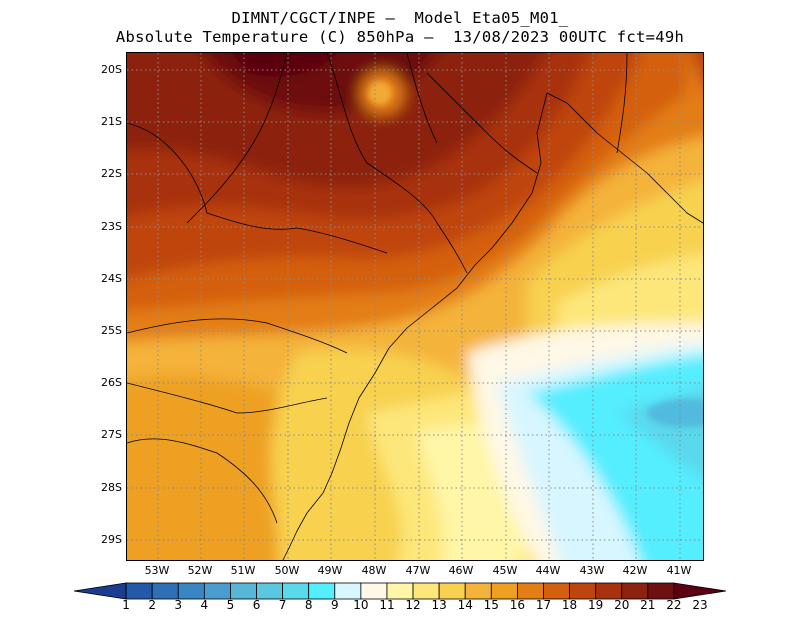 The width and height of the screenshot is (800, 618). I want to click on lat-label-25s: 25S, so click(111, 330).